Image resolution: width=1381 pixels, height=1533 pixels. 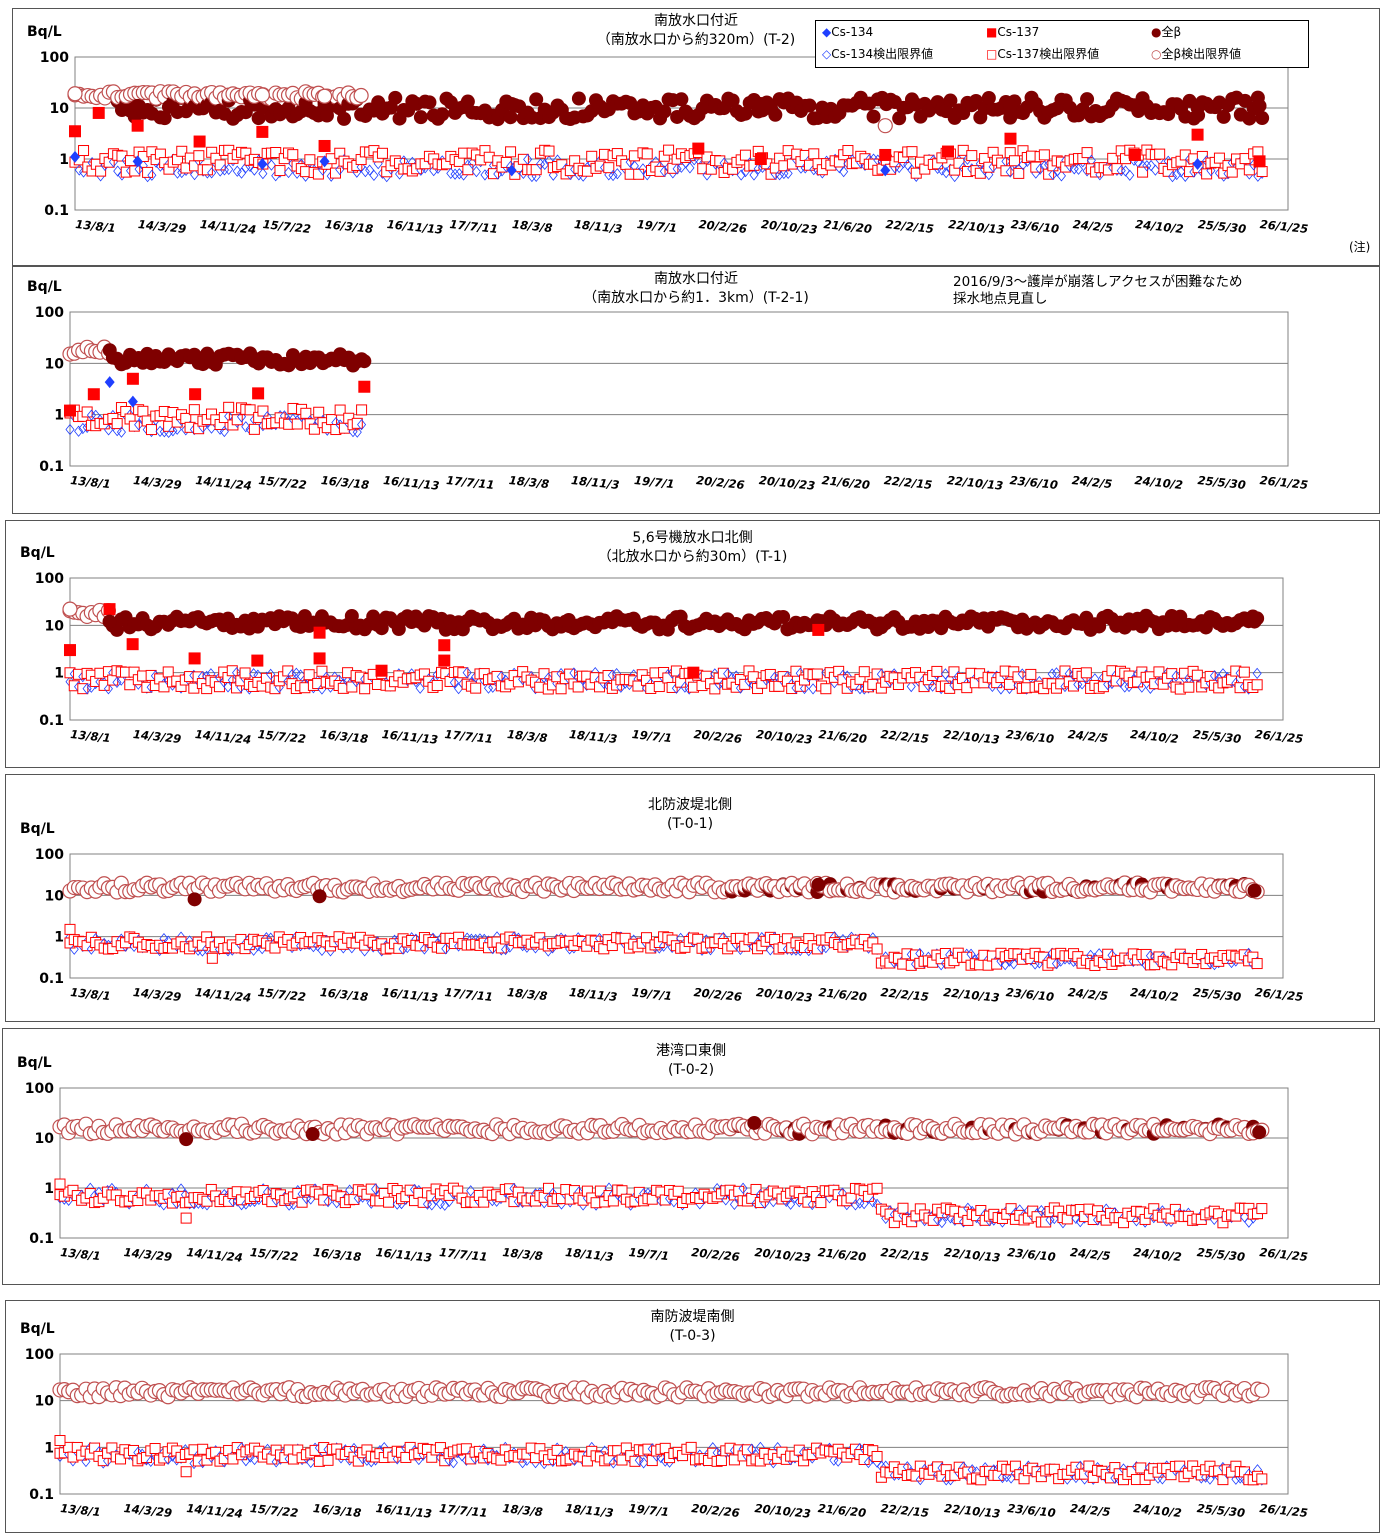 I want to click on x-tick-label: 17/7/11, so click(x=464, y=1510).